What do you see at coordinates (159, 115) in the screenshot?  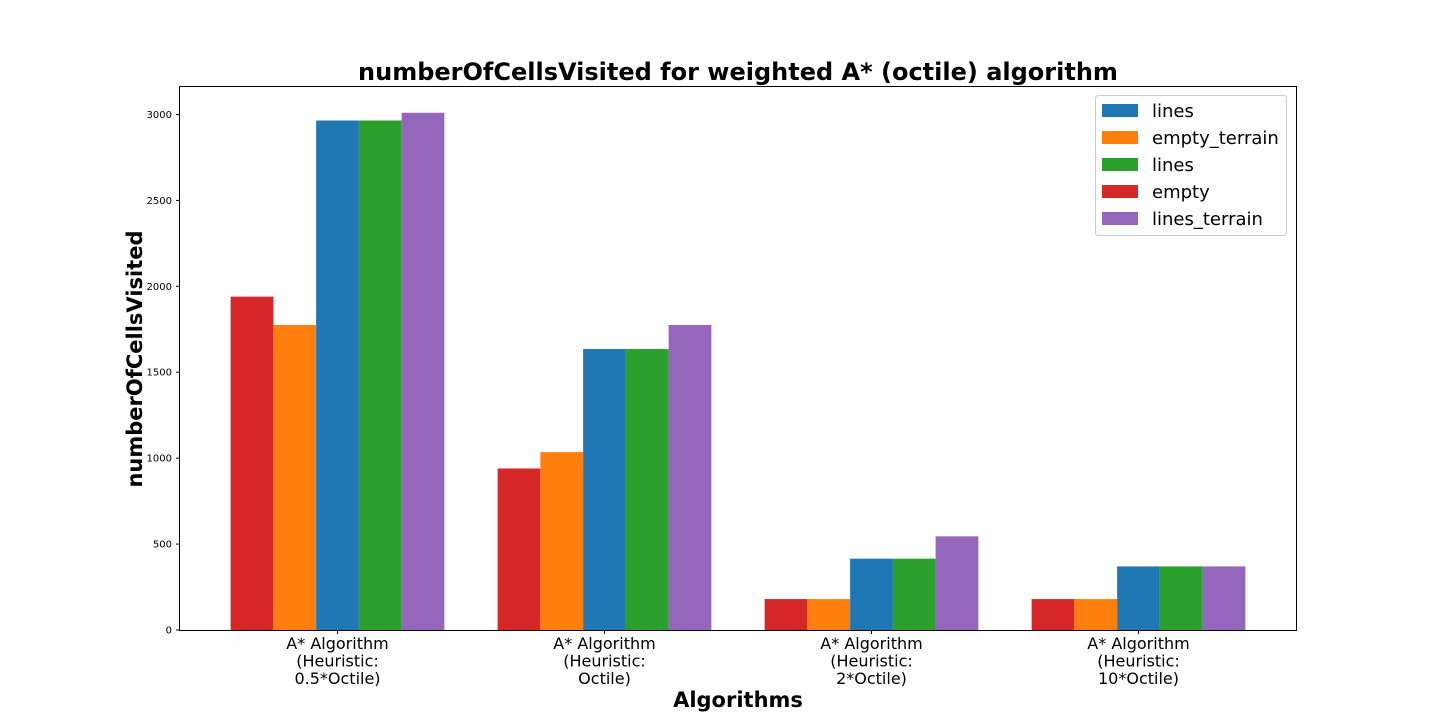 I see `y-tick-label: 3000` at bounding box center [159, 115].